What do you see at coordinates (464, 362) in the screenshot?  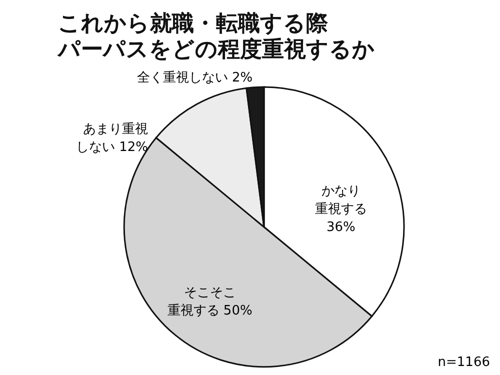 I see `text: n=1166` at bounding box center [464, 362].